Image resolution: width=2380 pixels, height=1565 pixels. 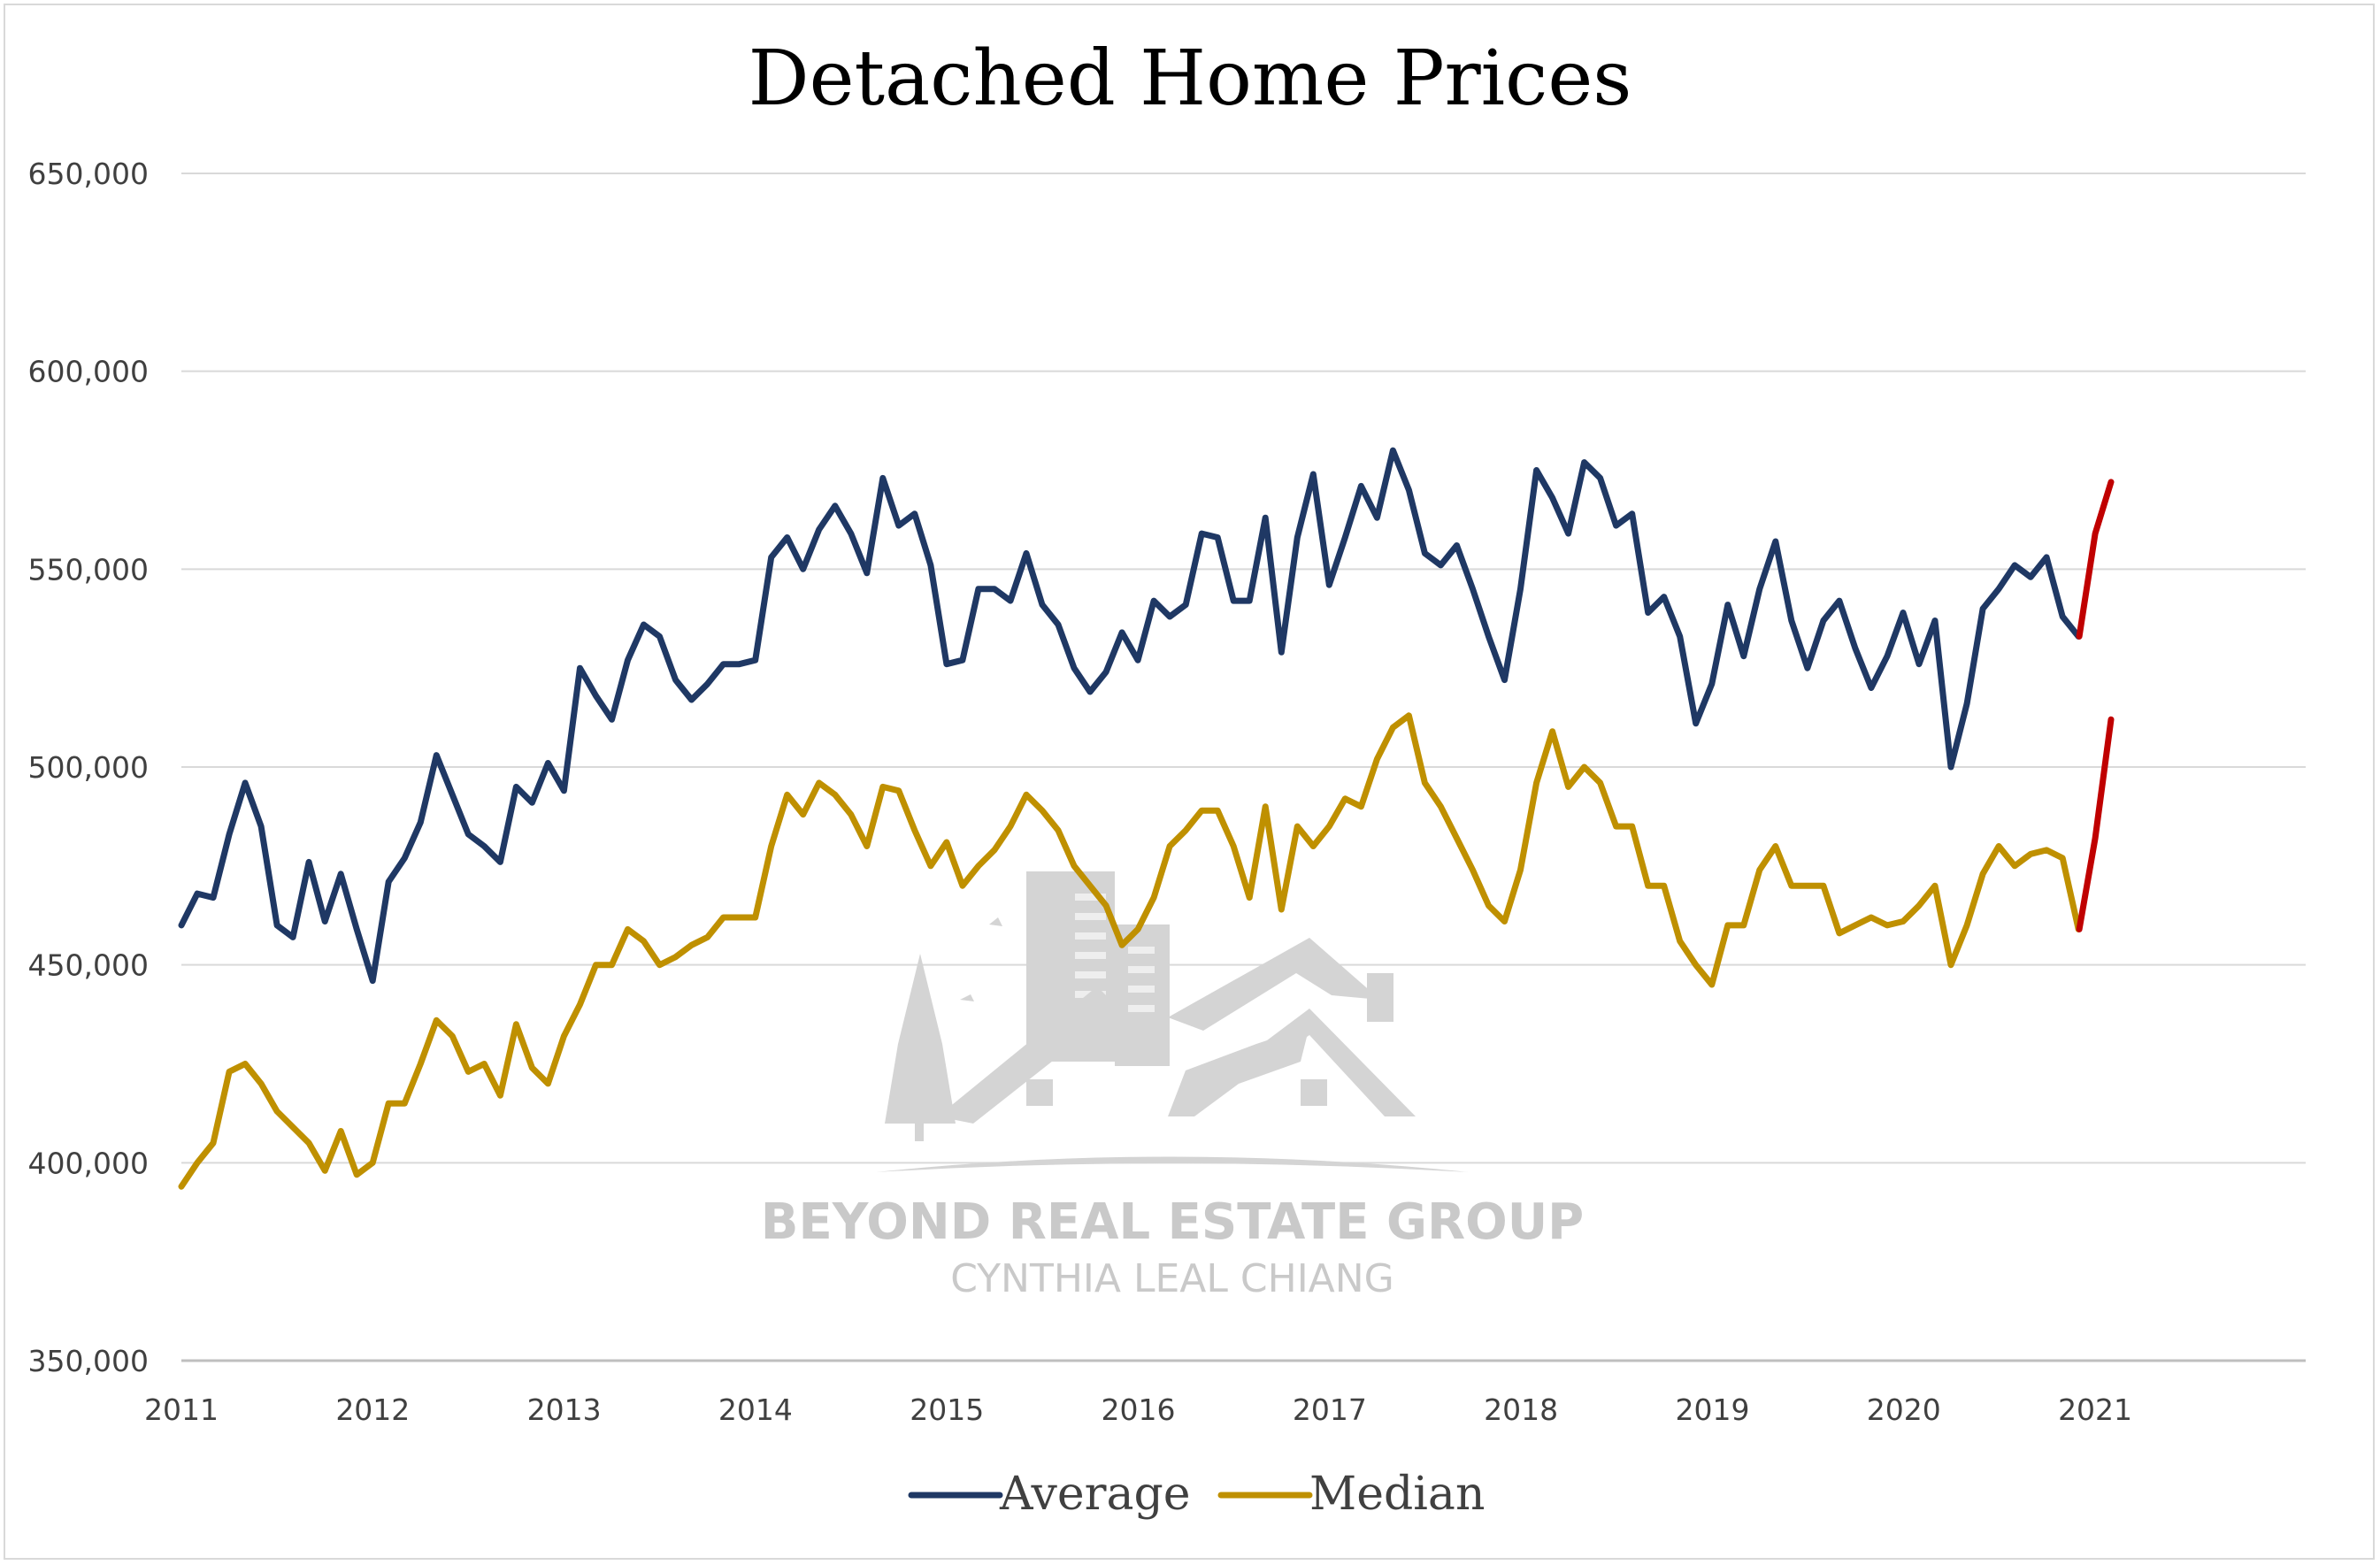 I want to click on y-tick-label: 400,000, so click(x=88, y=1163).